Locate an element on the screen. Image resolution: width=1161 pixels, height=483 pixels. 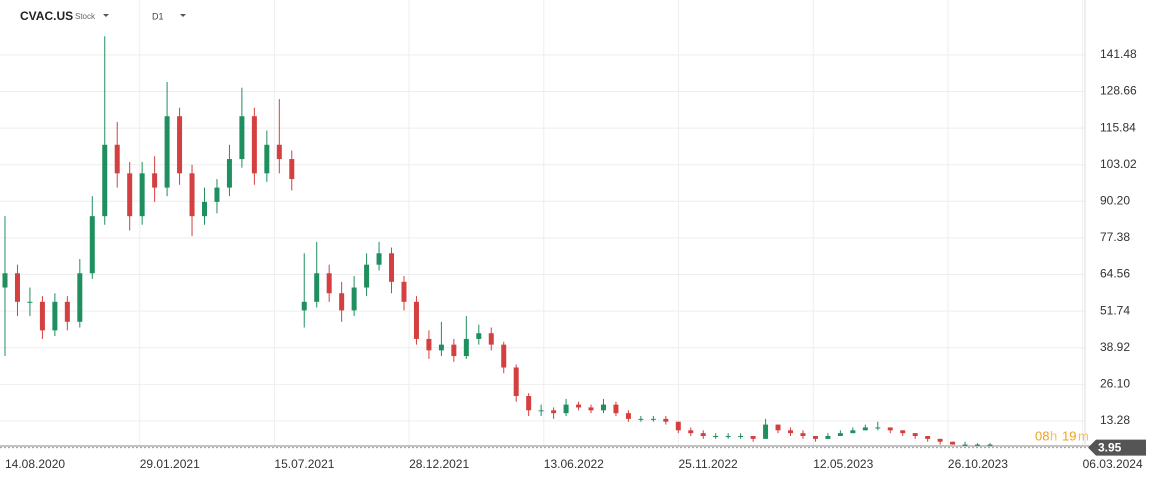
x-tick-label: 26.10.2023 is located at coordinates (978, 464).